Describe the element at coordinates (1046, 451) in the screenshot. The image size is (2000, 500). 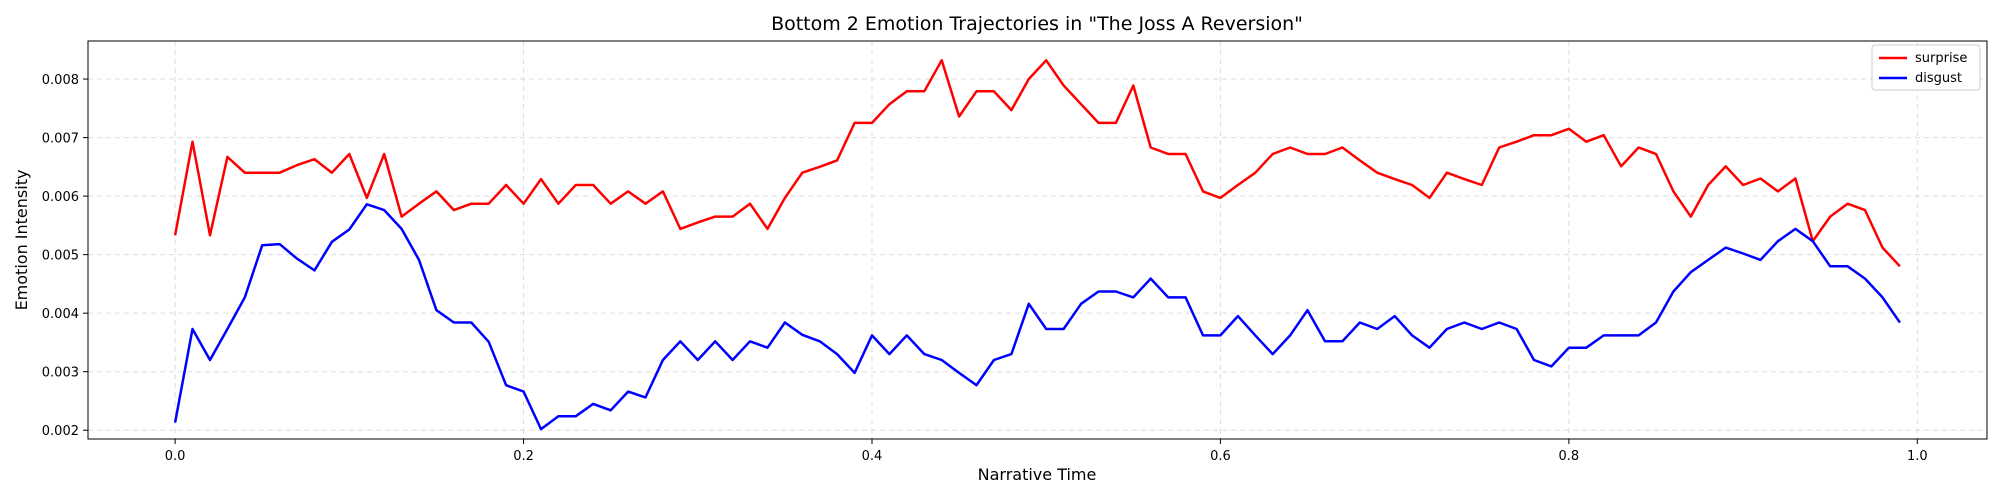
I see `x-axis-ticks: 0.0 0.2 0.4 0.6 0.8 1.0` at that location.